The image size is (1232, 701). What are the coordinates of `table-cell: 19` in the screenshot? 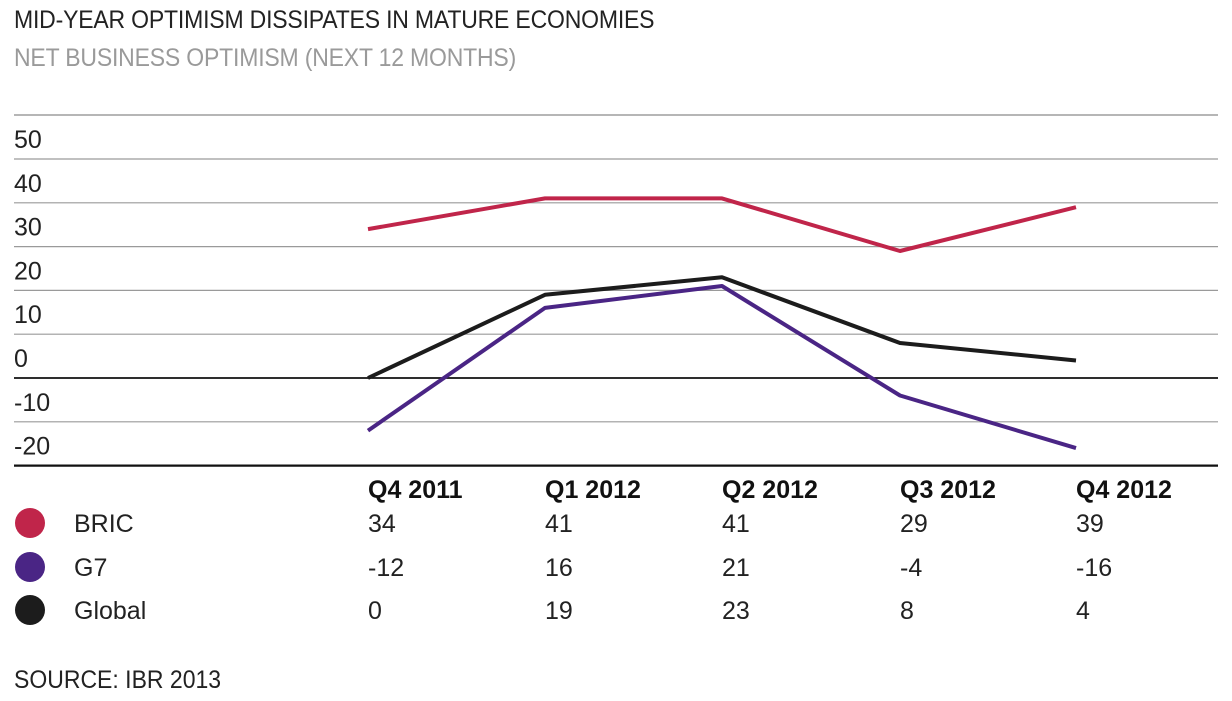 It's located at (559, 611).